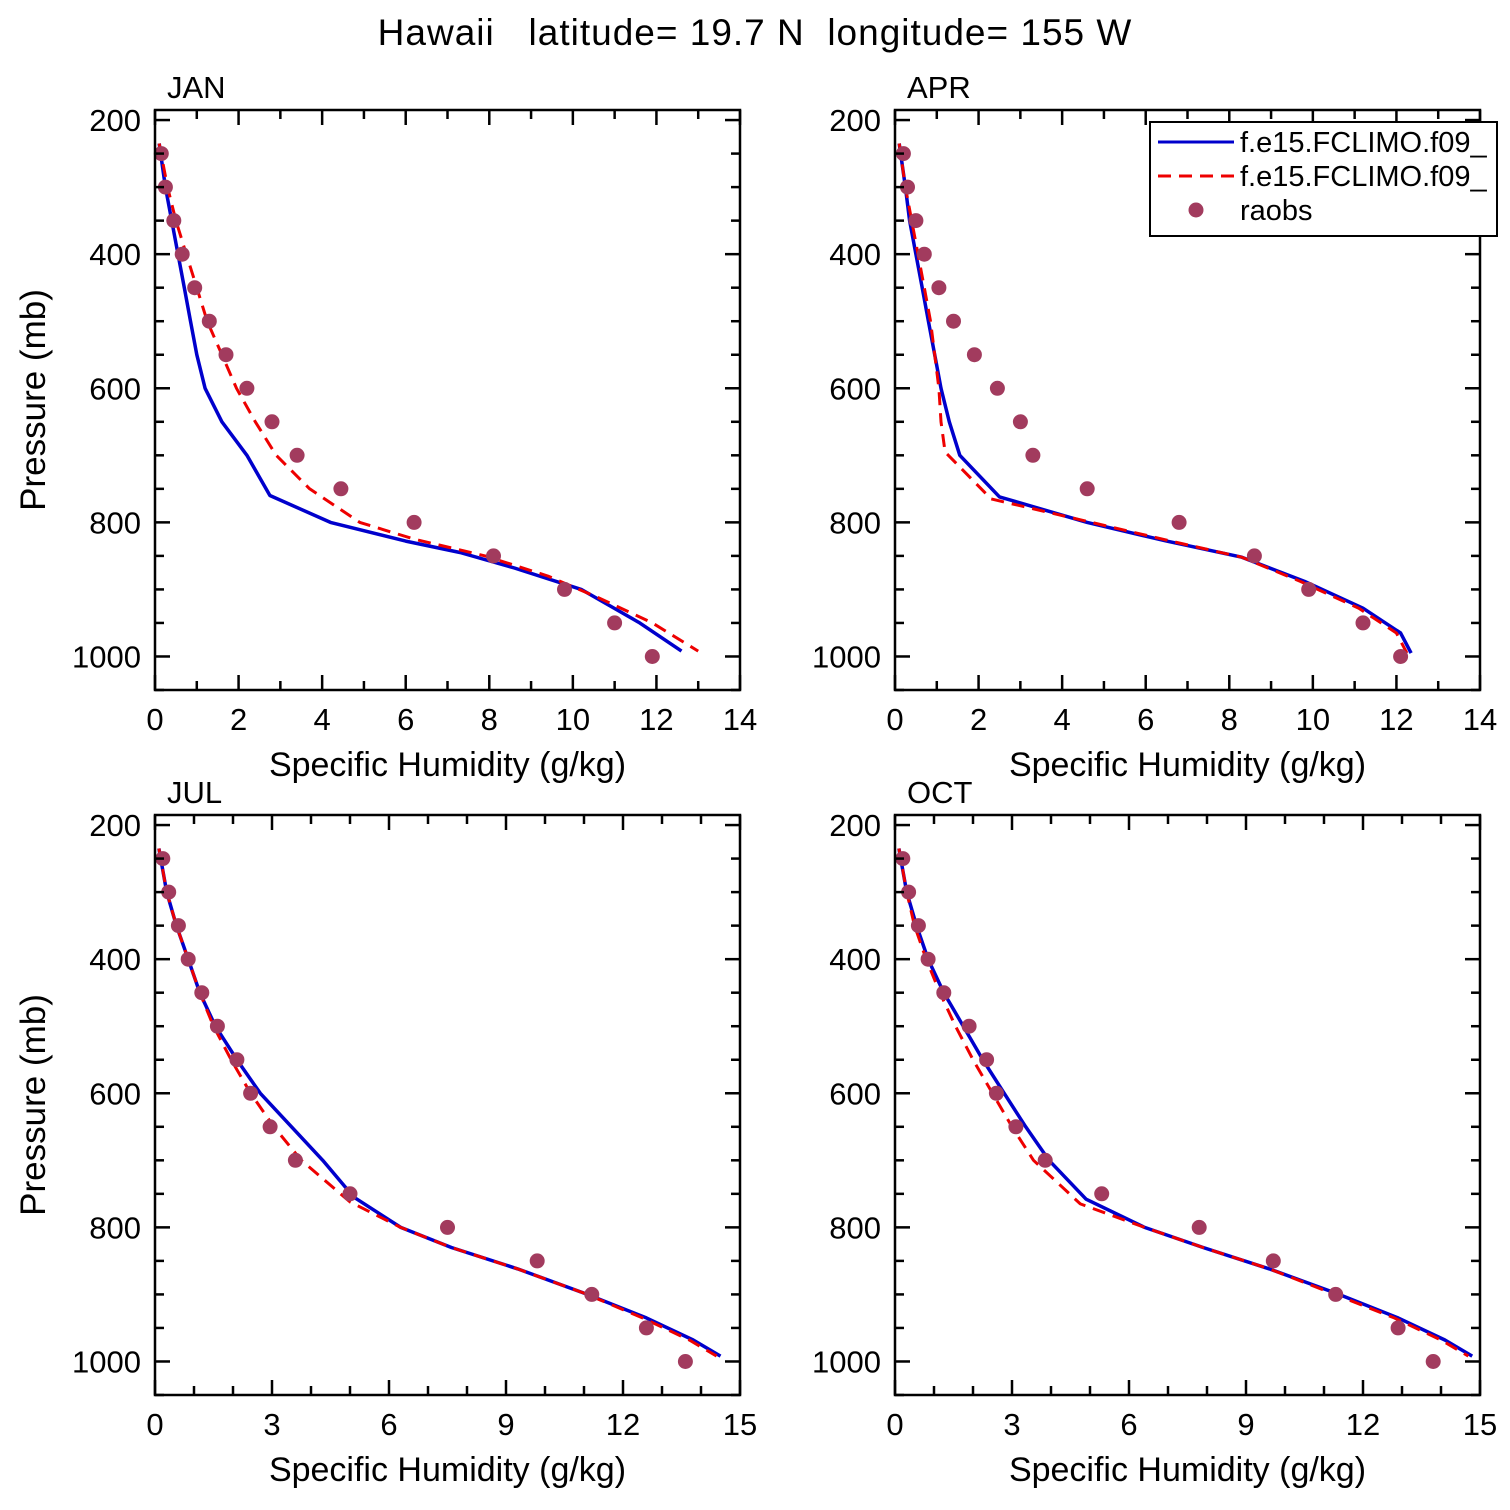  What do you see at coordinates (755, 32) in the screenshot?
I see `figure-title: Hawaii latitude= 19.7 N longitude= 155 W` at bounding box center [755, 32].